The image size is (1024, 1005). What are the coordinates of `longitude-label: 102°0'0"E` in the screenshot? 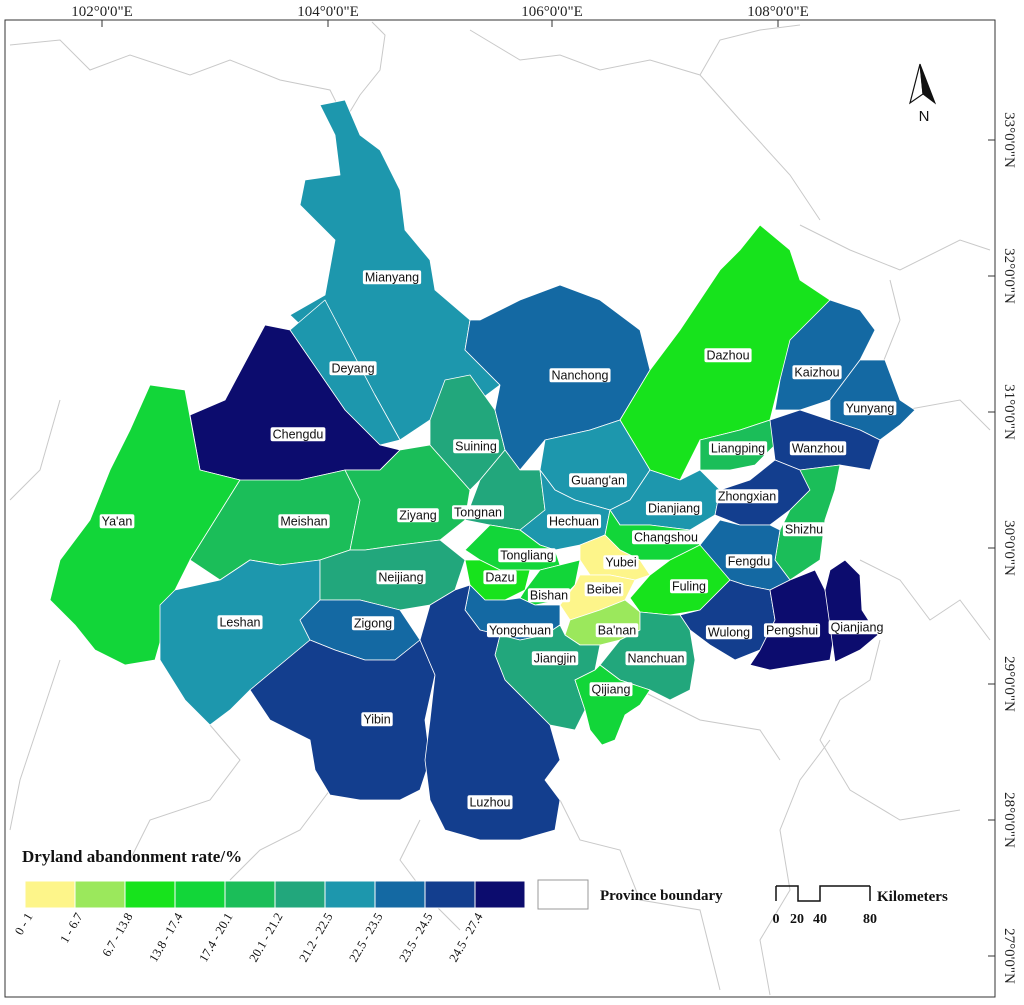 It's located at (102, 12).